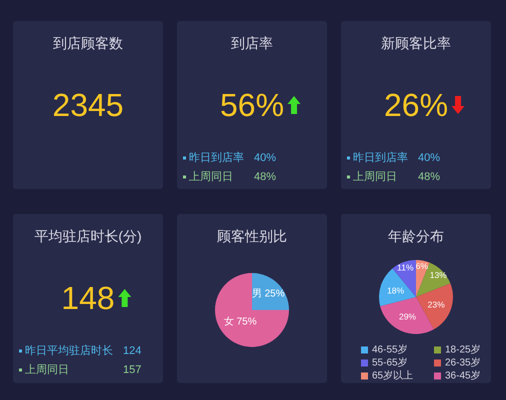 The height and width of the screenshot is (400, 506). What do you see at coordinates (439, 275) in the screenshot?
I see `data-label: 13%` at bounding box center [439, 275].